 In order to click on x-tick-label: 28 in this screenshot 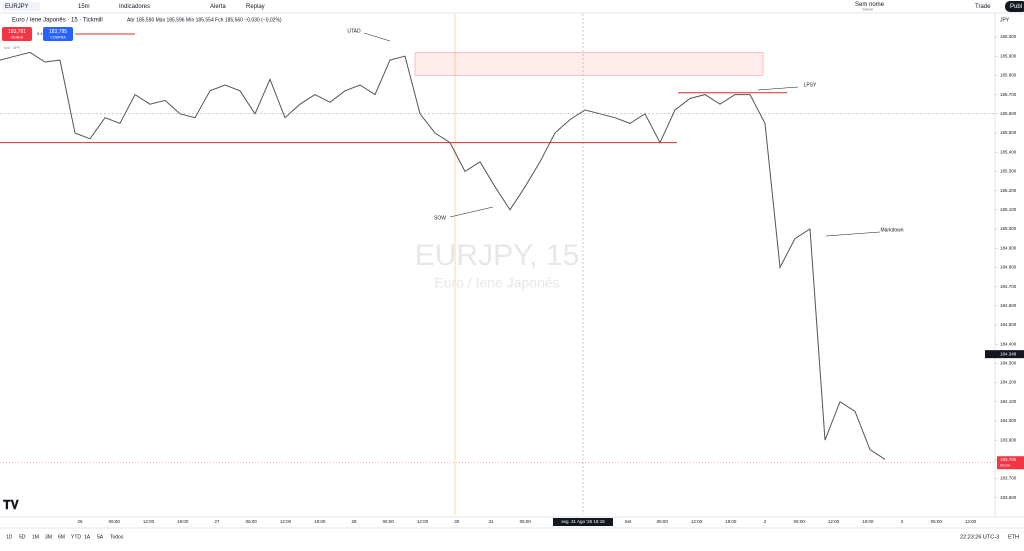, I will do `click(354, 521)`.